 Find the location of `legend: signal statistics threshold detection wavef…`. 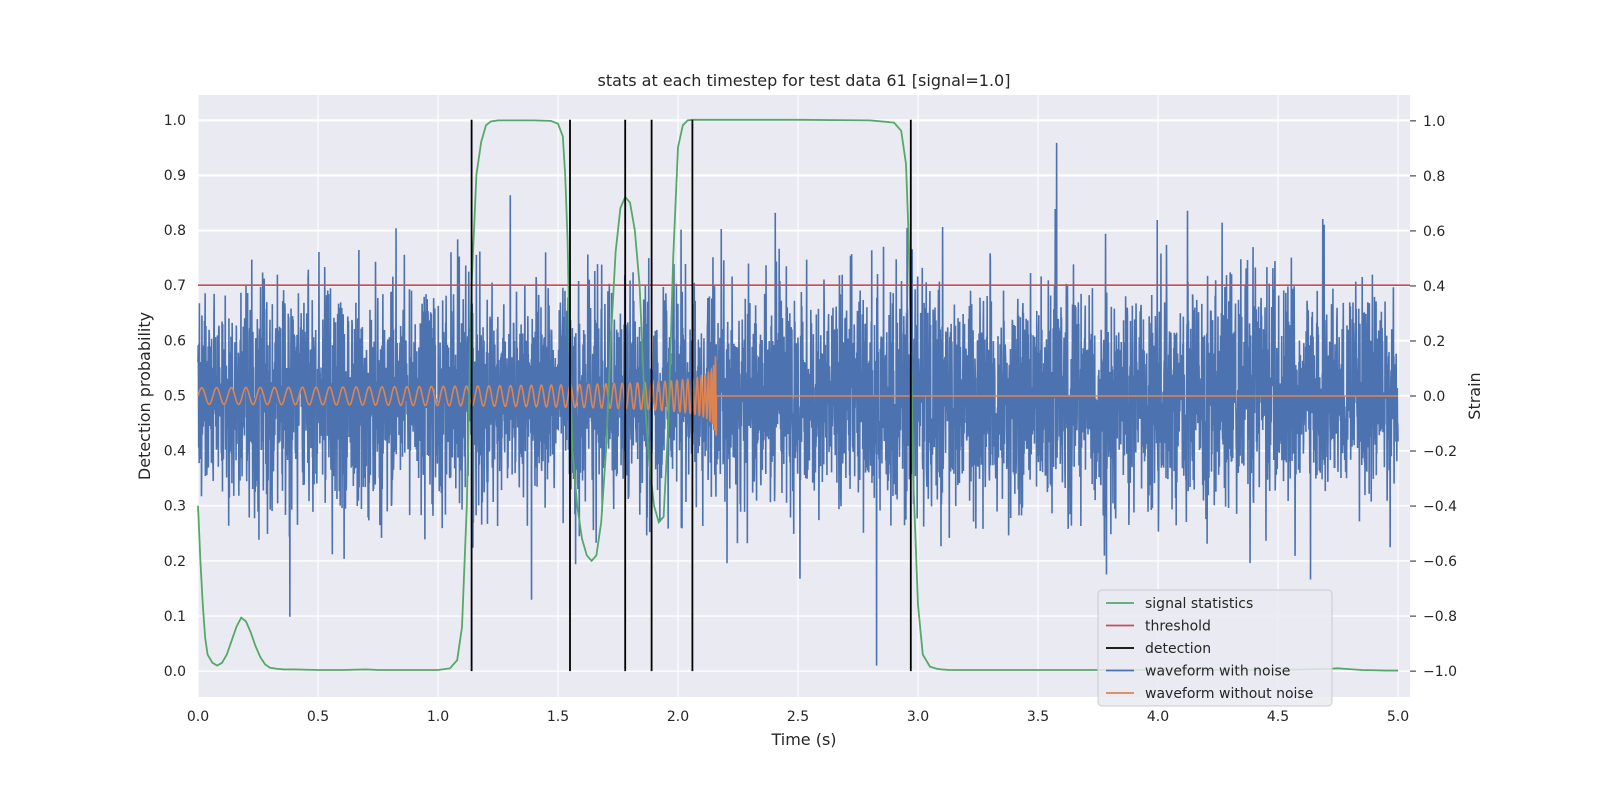

legend: signal statistics threshold detection wavef… is located at coordinates (1215, 648).